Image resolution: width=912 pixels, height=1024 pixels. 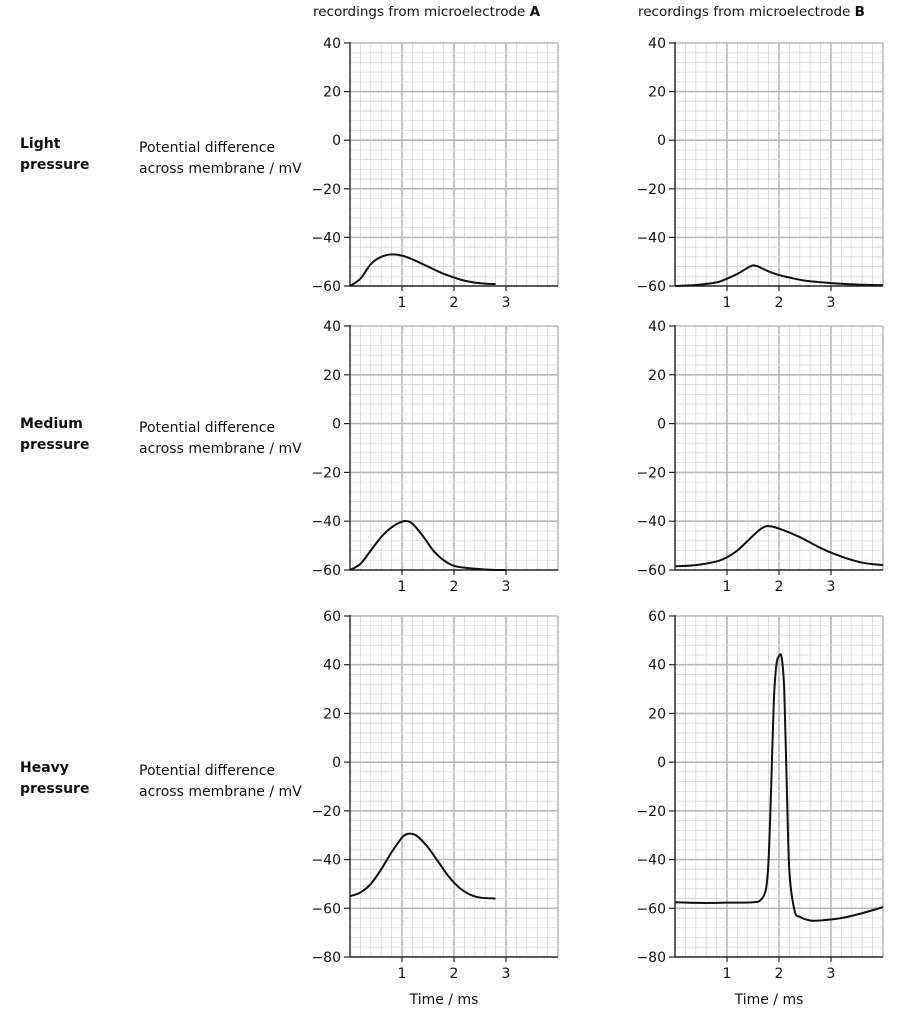 I want to click on chart-light-B: 40 20 0 −20 −40 −60 1 2 3, so click(x=760, y=173).